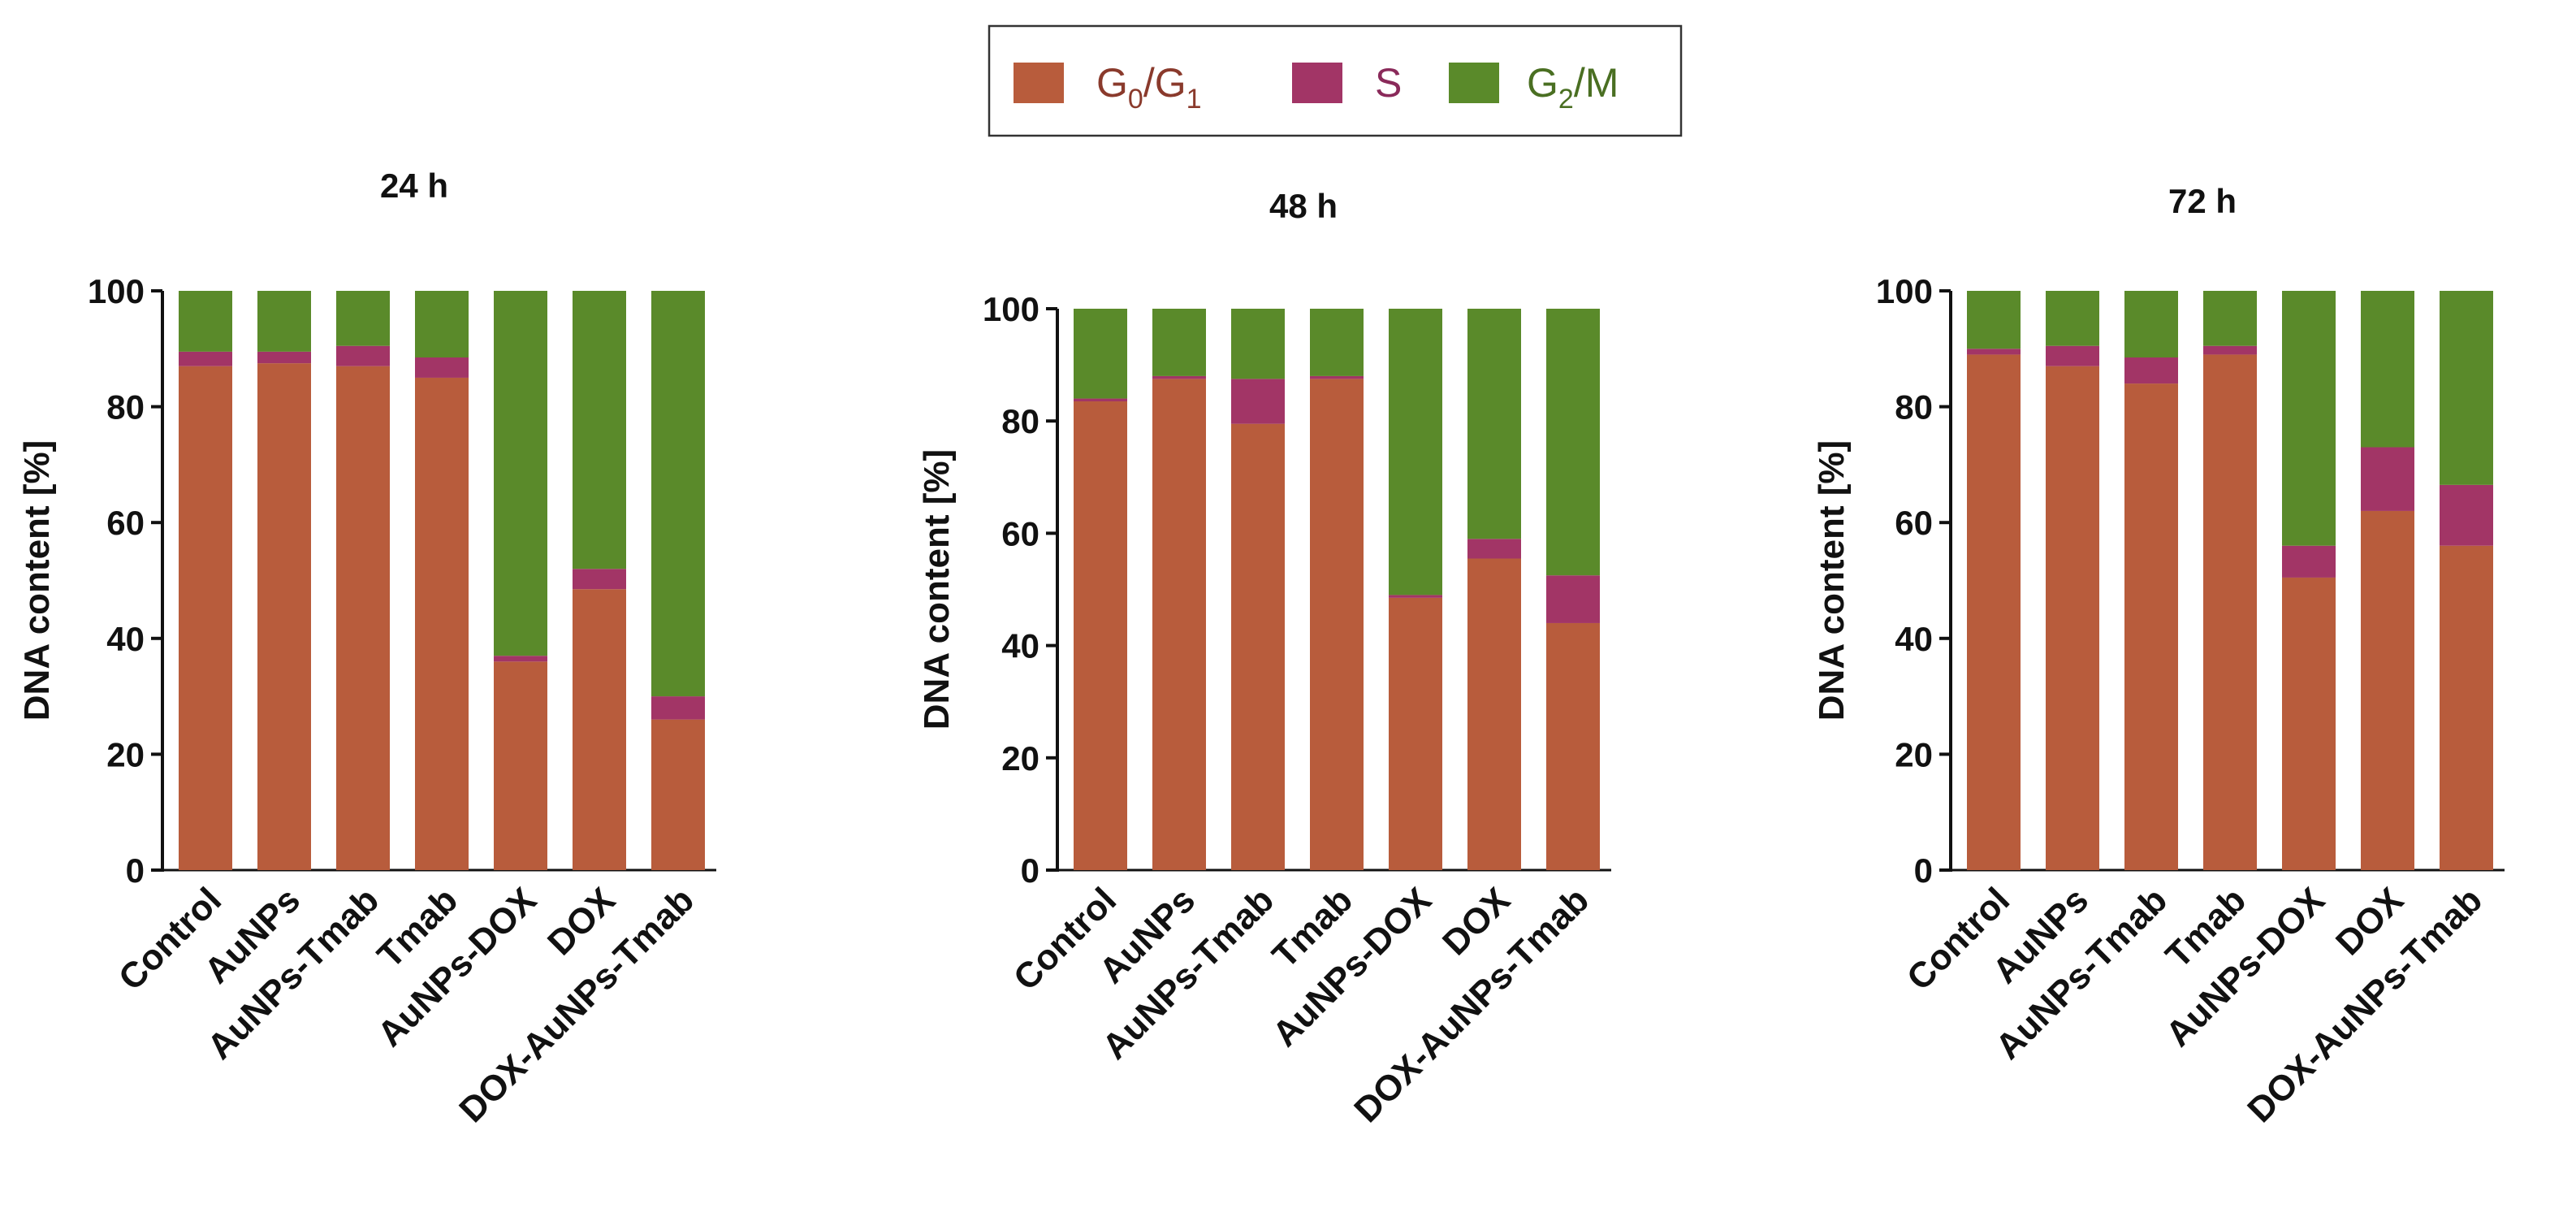 The height and width of the screenshot is (1230, 2576). I want to click on legend-item-g0g1: G0/G1, so click(1108, 87).